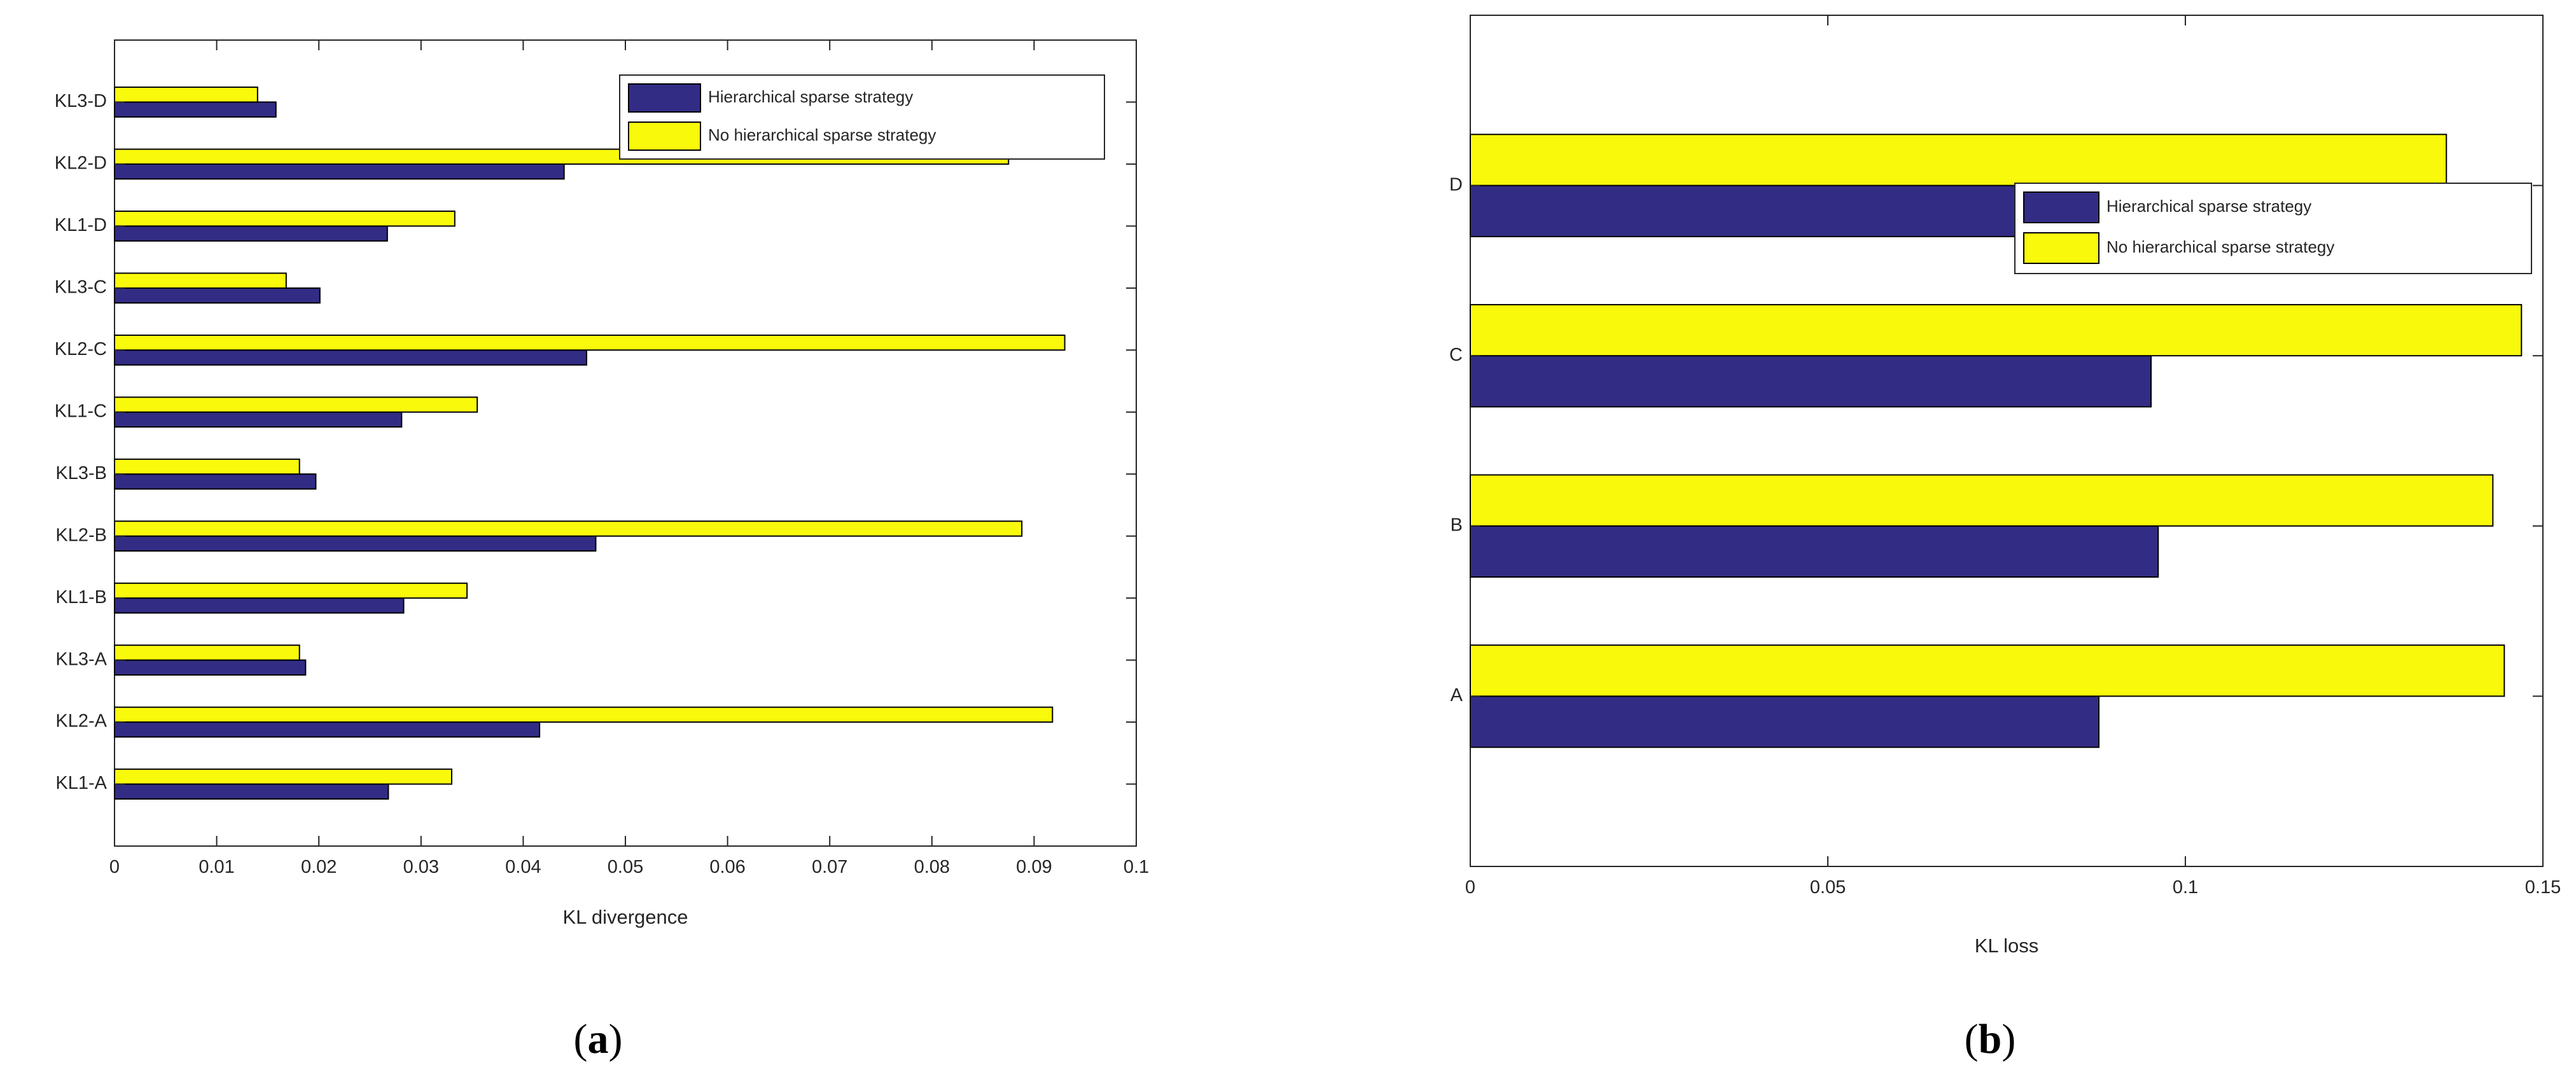 The width and height of the screenshot is (2576, 1077). What do you see at coordinates (1811, 382) in the screenshot?
I see `bar-hierarchical-c` at bounding box center [1811, 382].